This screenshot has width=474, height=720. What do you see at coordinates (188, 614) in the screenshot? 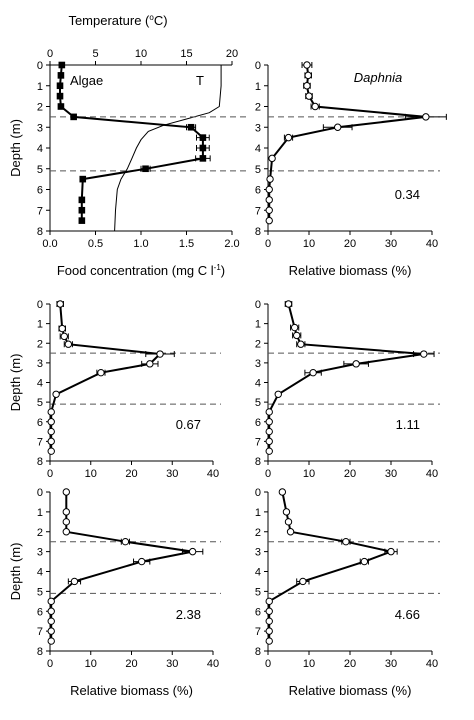
I see `panel-annotation: 2.38` at bounding box center [188, 614].